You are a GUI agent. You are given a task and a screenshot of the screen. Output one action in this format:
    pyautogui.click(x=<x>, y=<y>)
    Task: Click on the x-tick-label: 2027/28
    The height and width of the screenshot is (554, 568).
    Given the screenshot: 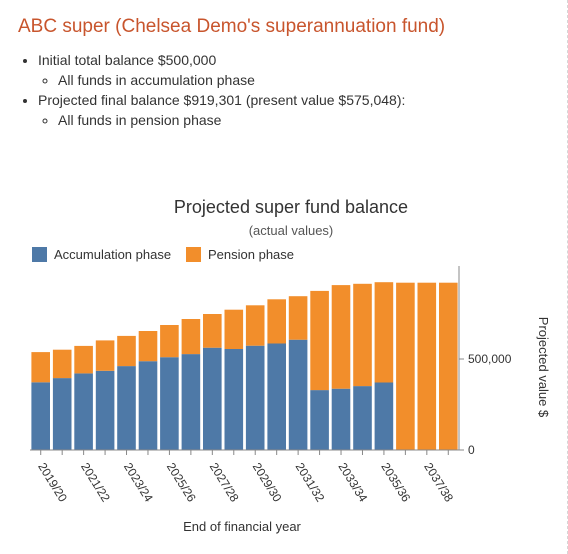 What is the action you would take?
    pyautogui.click(x=224, y=482)
    